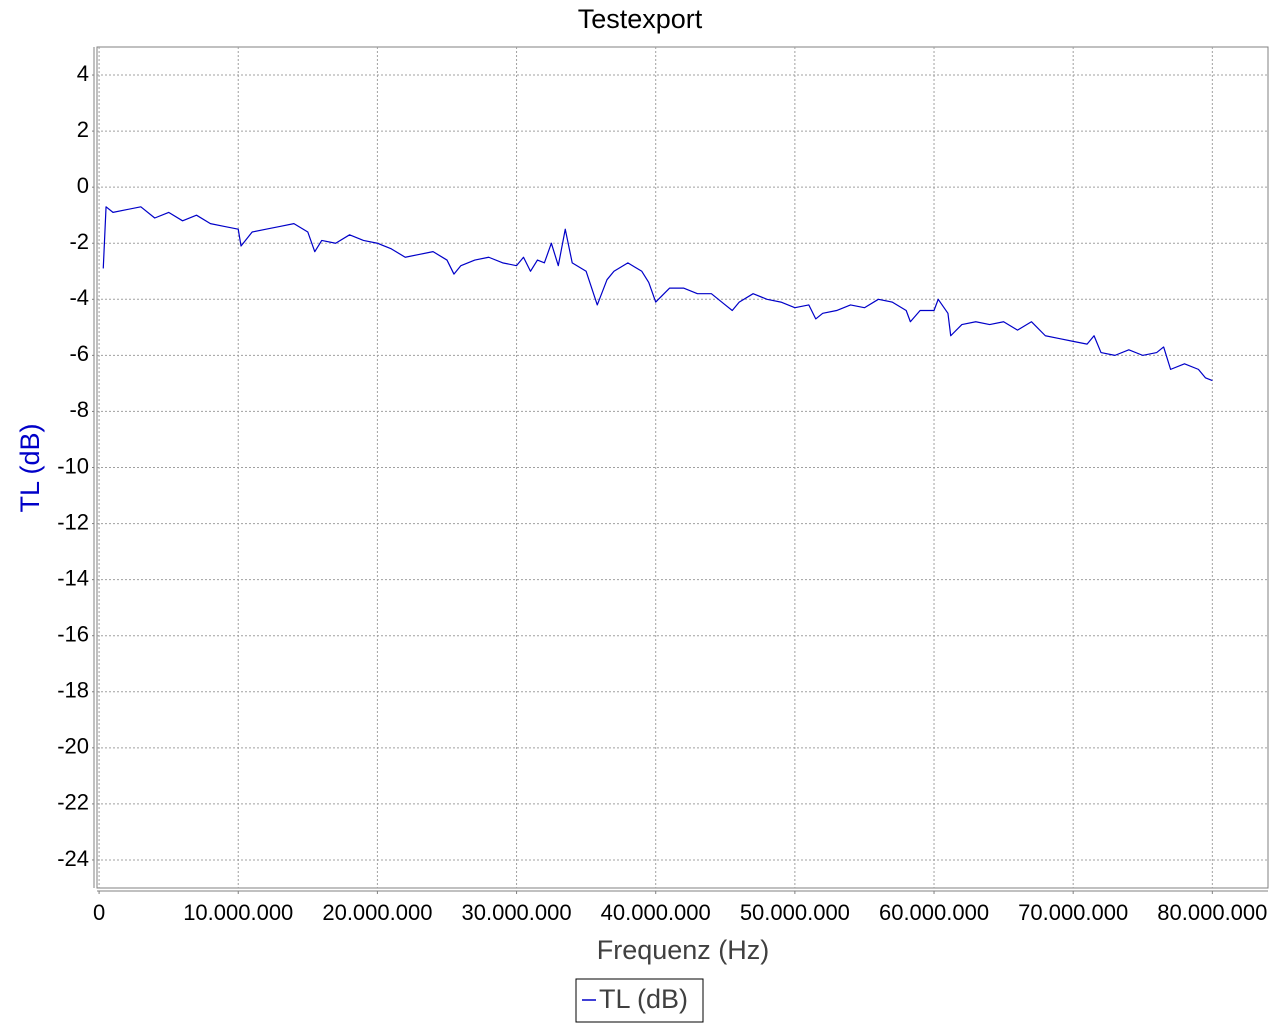 Image resolution: width=1280 pixels, height=1024 pixels. Describe the element at coordinates (517, 912) in the screenshot. I see `x-tick-label: 30.000.000` at that location.